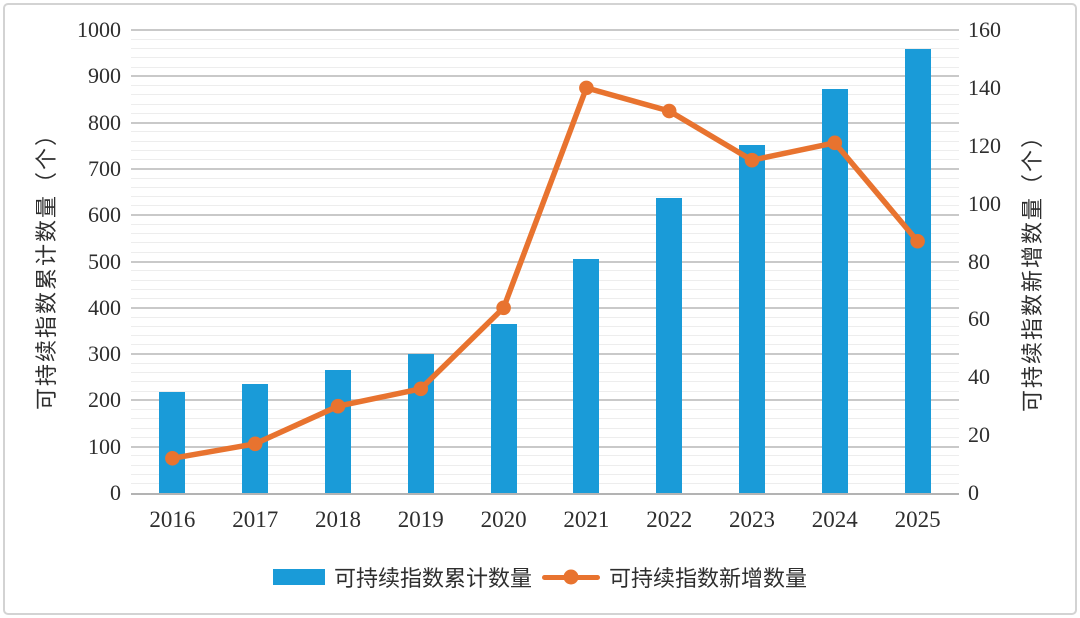 The height and width of the screenshot is (618, 1080). Describe the element at coordinates (979, 319) in the screenshot. I see `right-axis-tick-label: 60` at that location.